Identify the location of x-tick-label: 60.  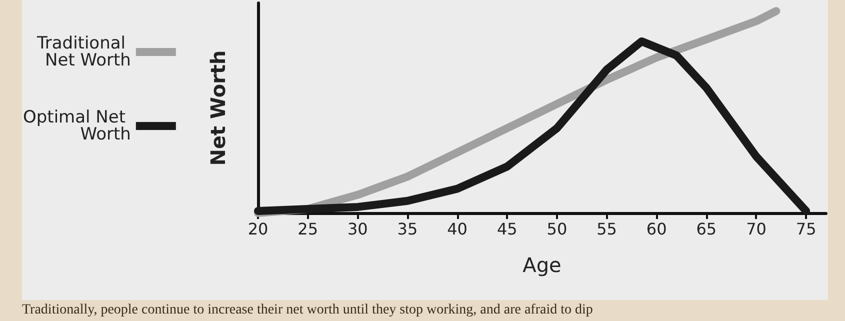
(656, 229).